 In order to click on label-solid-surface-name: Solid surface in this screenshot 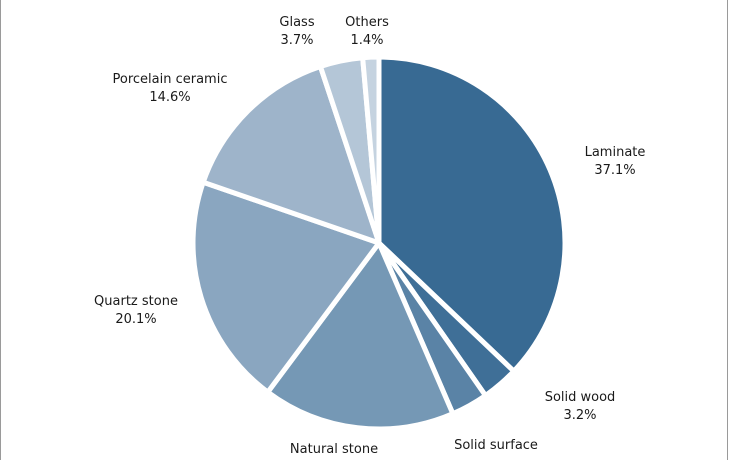, I will do `click(496, 445)`.